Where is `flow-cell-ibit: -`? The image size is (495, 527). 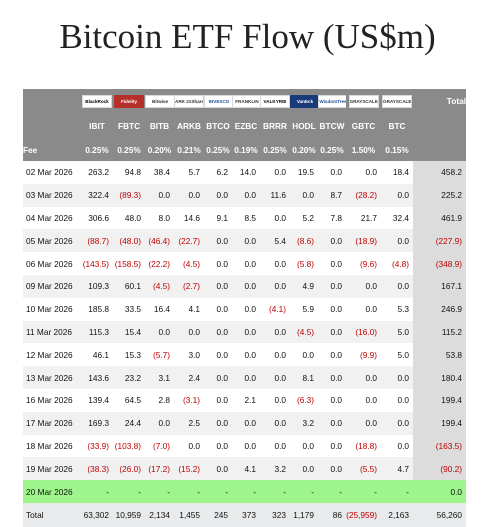
flow-cell-ibit: - is located at coordinates (97, 491).